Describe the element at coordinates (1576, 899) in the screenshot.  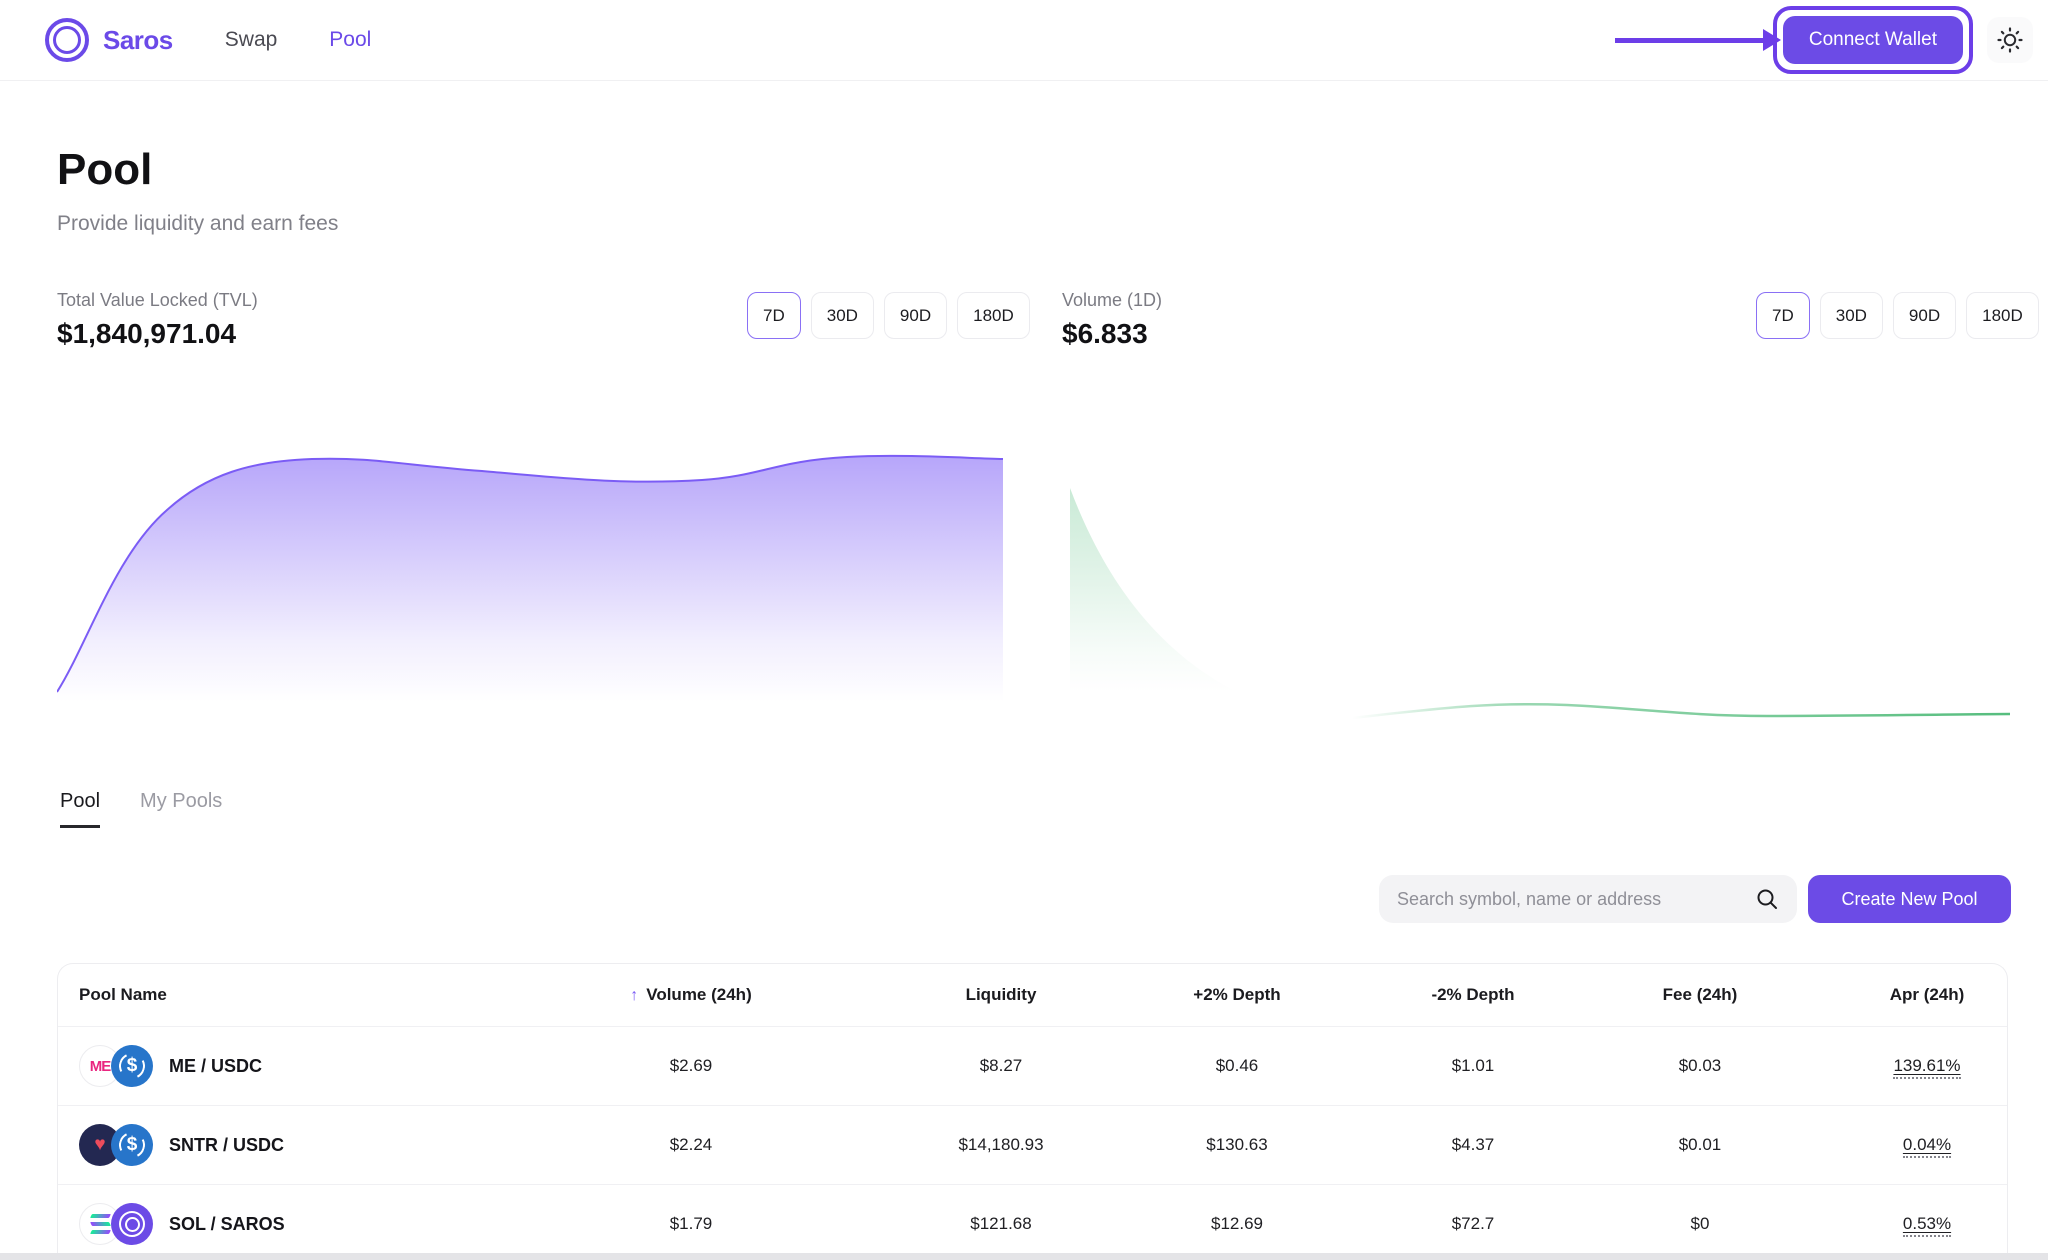
I see `search-input` at that location.